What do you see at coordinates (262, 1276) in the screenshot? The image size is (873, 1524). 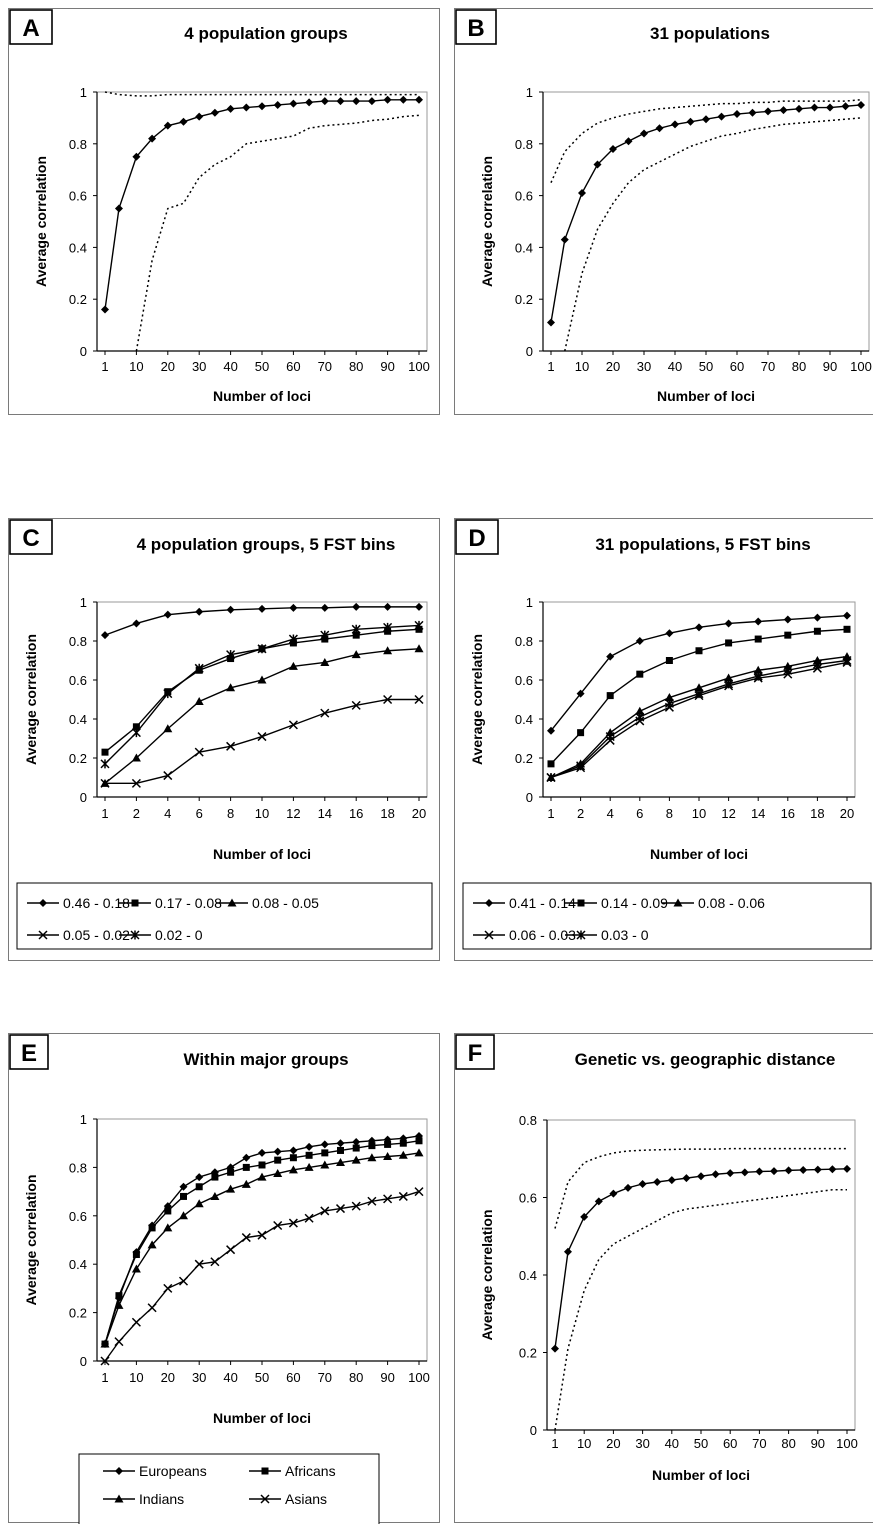 I see `series-asians` at bounding box center [262, 1276].